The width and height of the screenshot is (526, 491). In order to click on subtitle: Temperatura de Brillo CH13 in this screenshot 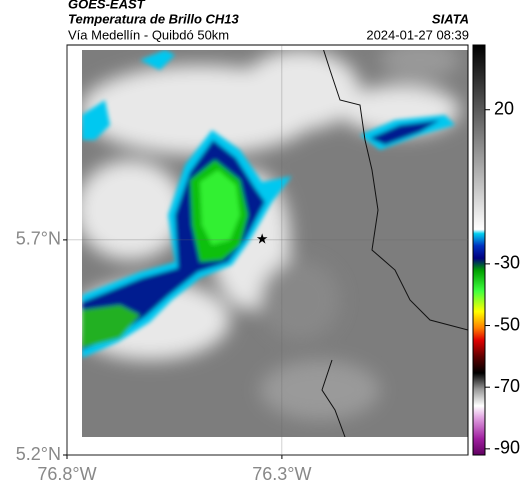, I will do `click(154, 18)`.